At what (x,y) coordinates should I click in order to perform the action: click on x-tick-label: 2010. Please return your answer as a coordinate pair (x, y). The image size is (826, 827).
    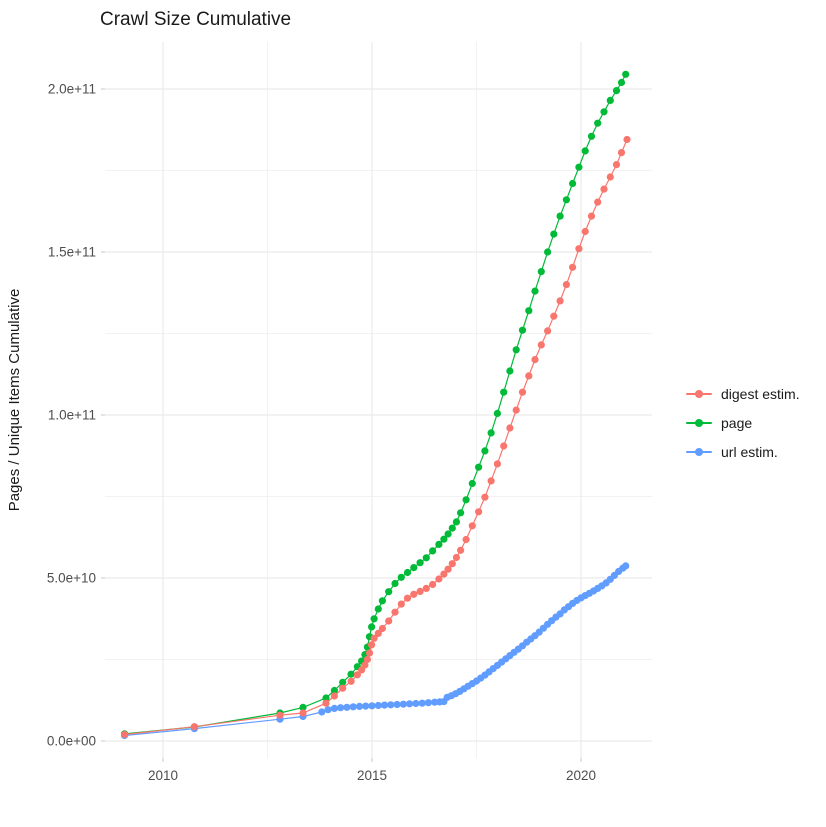
    Looking at the image, I should click on (163, 775).